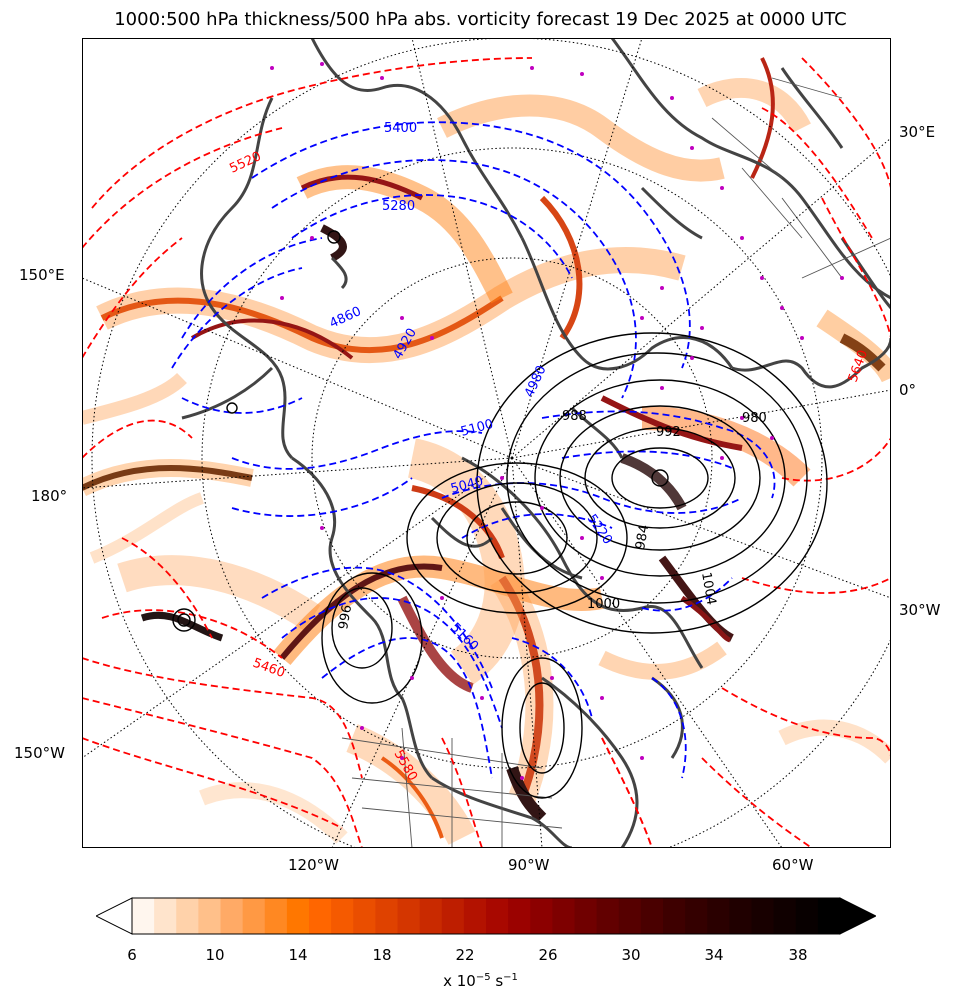 This screenshot has width=961, height=1005. Describe the element at coordinates (39, 753) in the screenshot. I see `lon-label-150w: 150°W` at that location.